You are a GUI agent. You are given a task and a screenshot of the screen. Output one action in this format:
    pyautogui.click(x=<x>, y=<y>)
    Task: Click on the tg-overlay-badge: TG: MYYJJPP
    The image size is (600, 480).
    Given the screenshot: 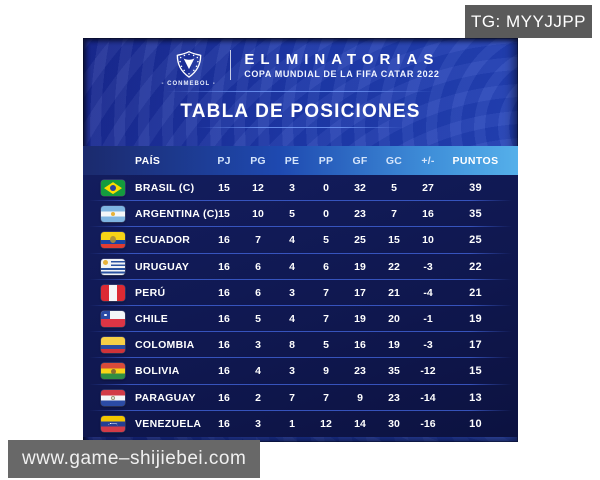 What is the action you would take?
    pyautogui.click(x=528, y=21)
    